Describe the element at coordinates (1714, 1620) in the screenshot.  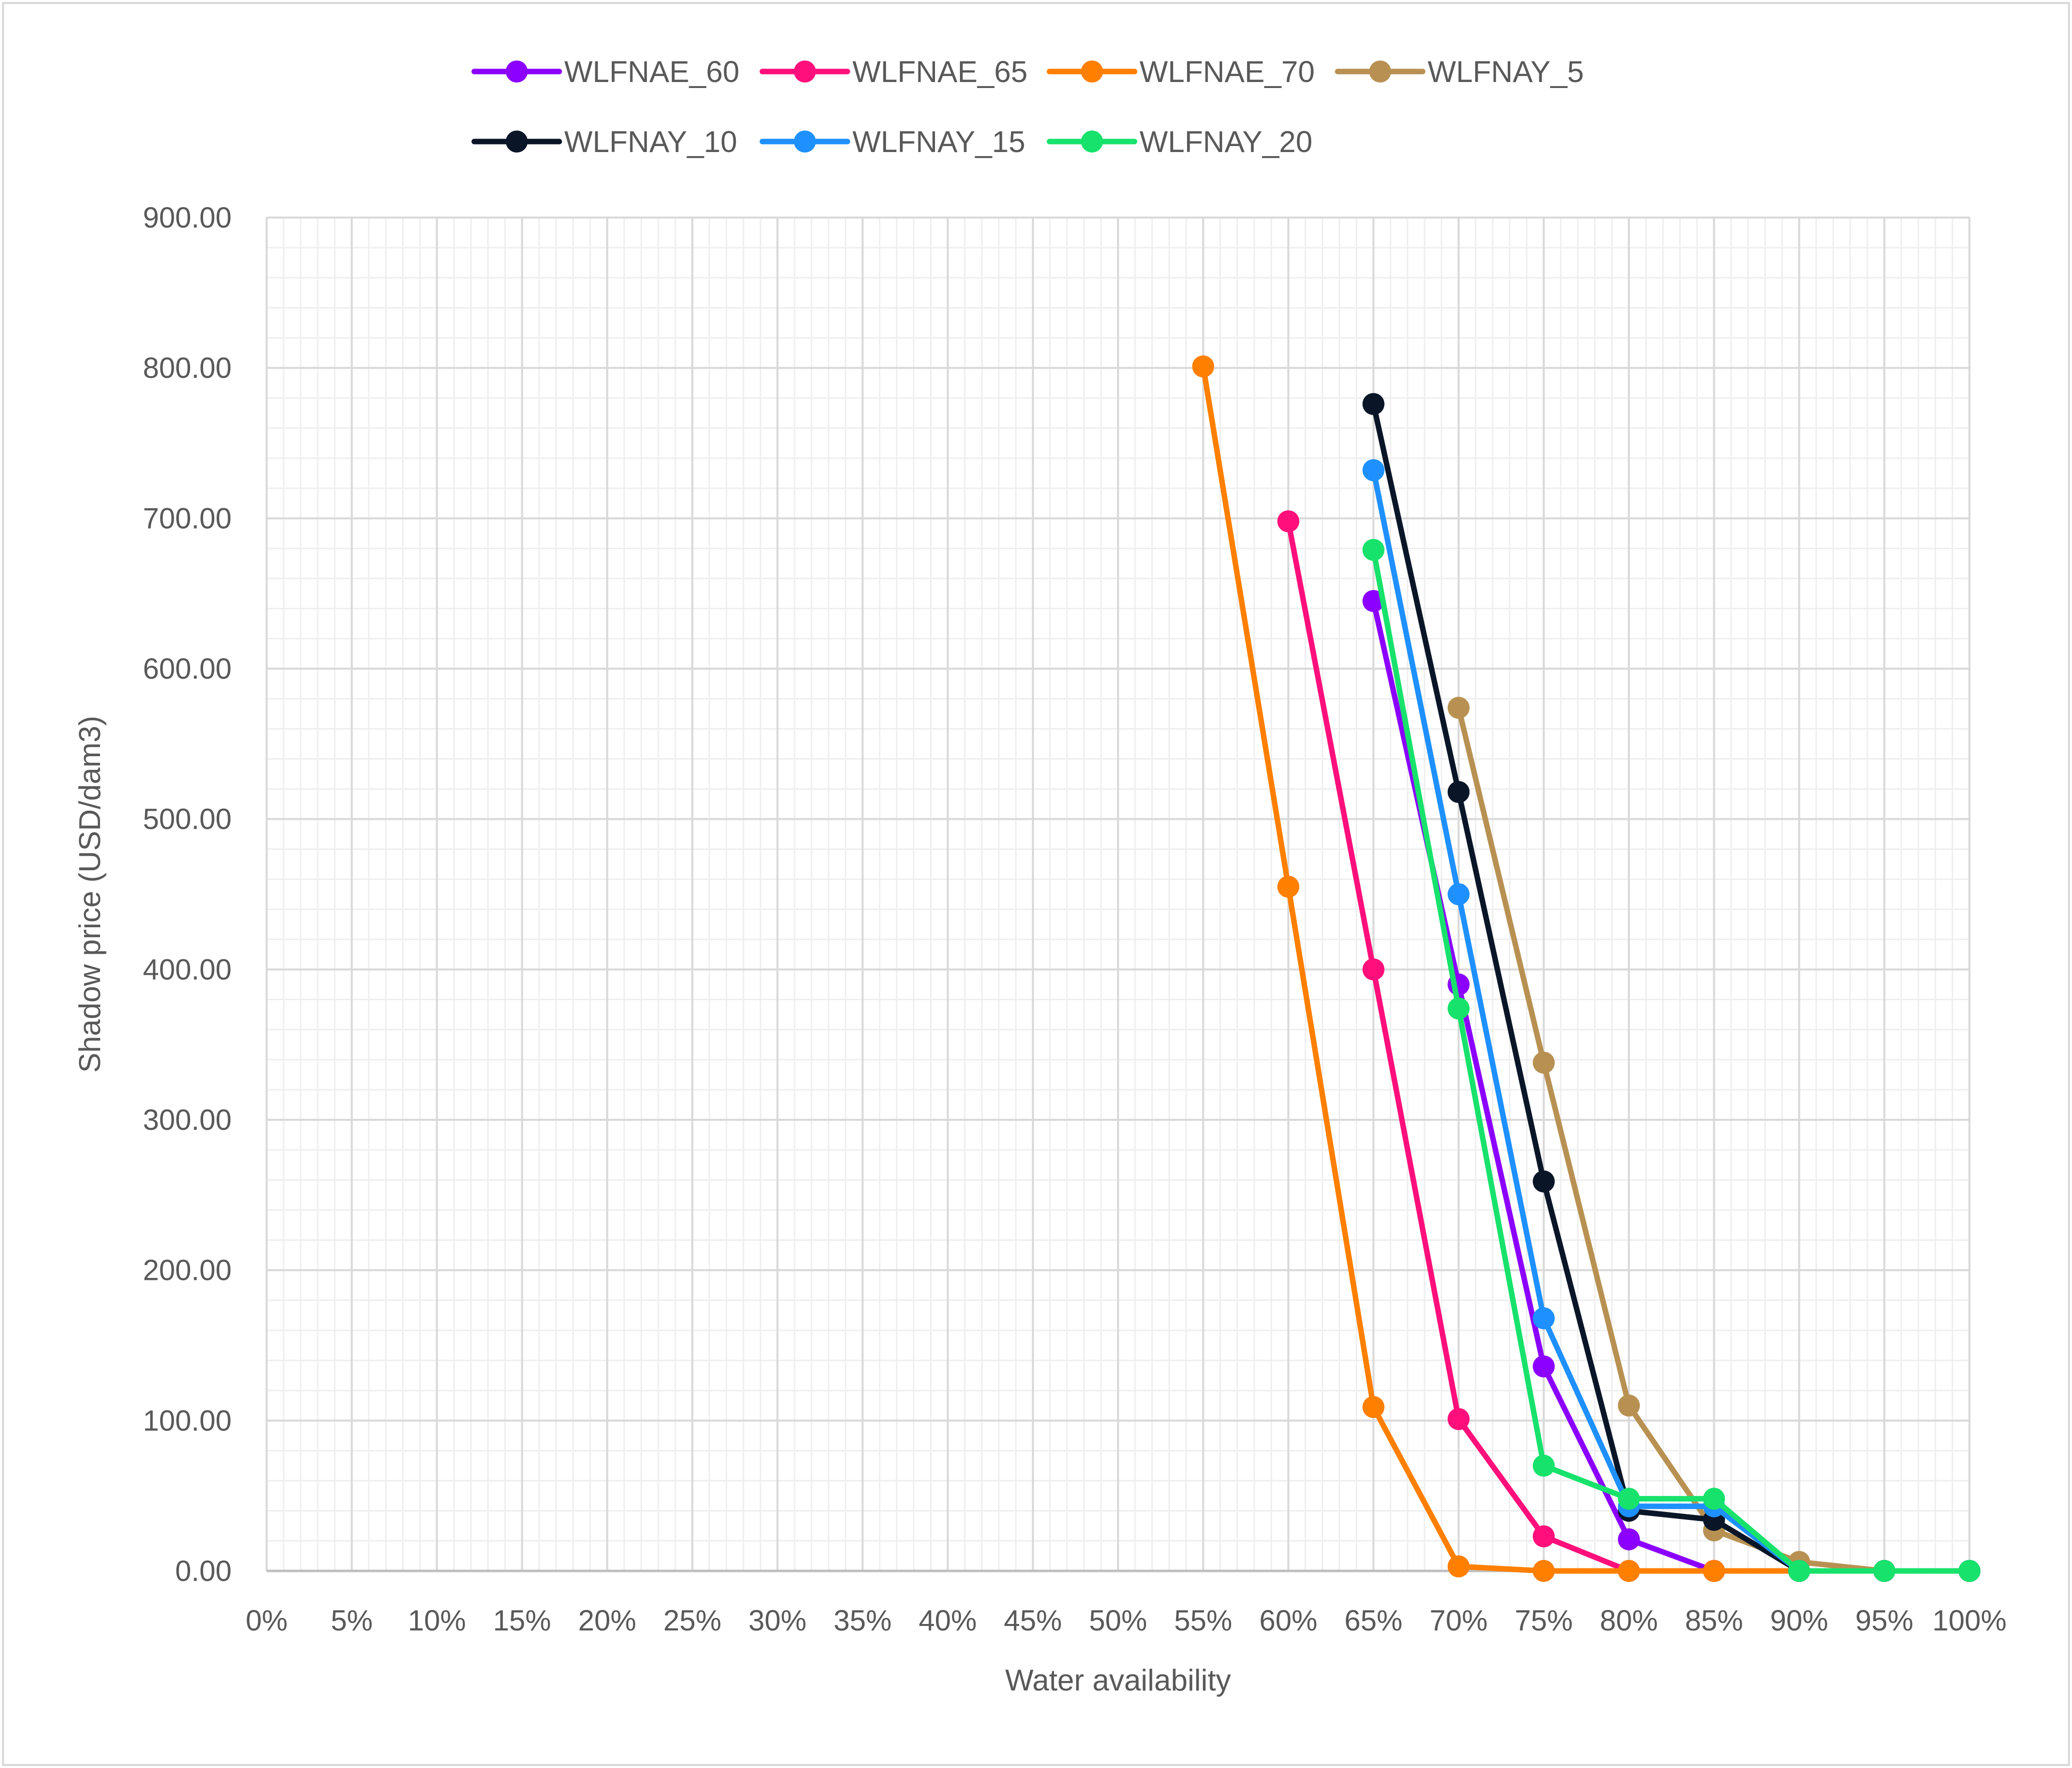
I see `x-tick-label: 85%` at that location.